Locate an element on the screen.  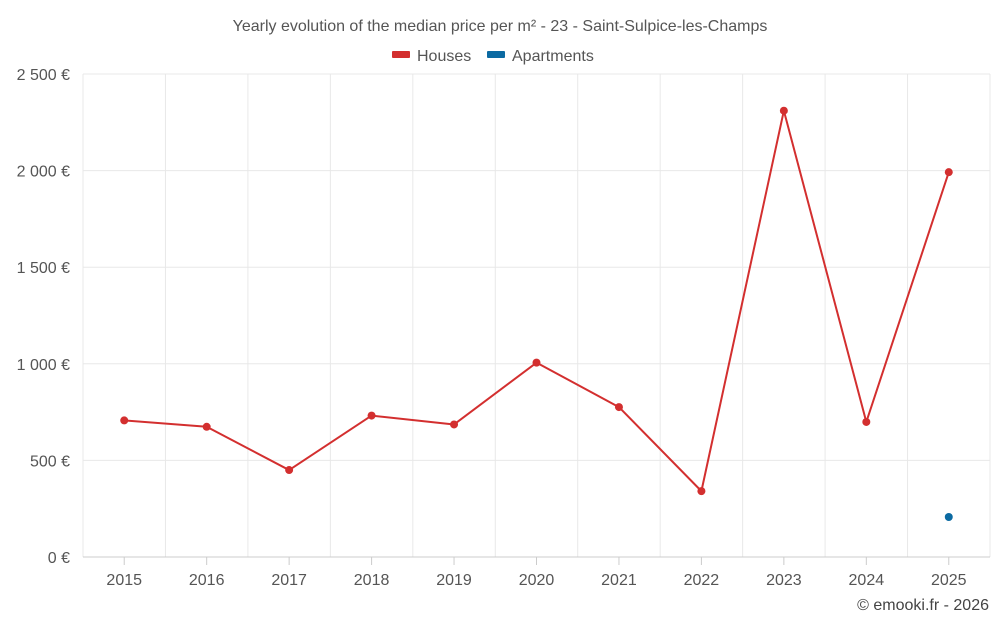
x-tick-label: 2017 is located at coordinates (289, 580).